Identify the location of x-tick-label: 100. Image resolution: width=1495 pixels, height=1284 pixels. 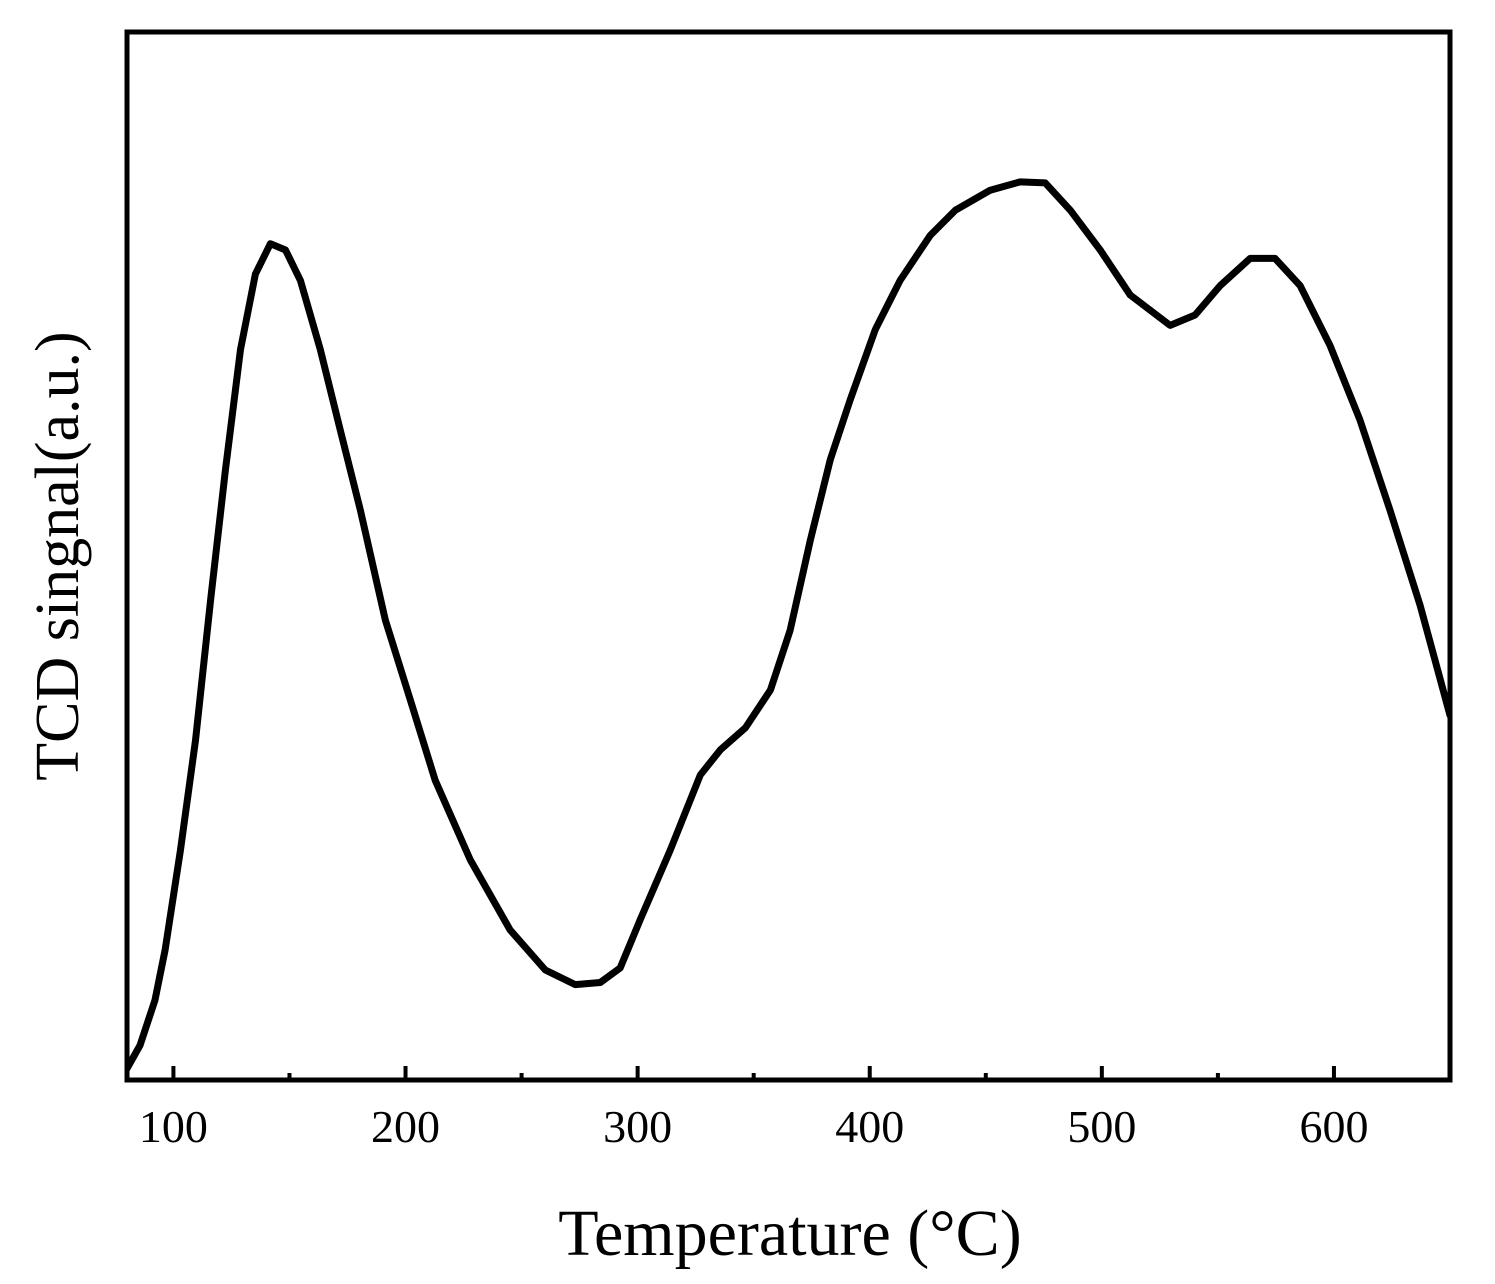
(173, 1126).